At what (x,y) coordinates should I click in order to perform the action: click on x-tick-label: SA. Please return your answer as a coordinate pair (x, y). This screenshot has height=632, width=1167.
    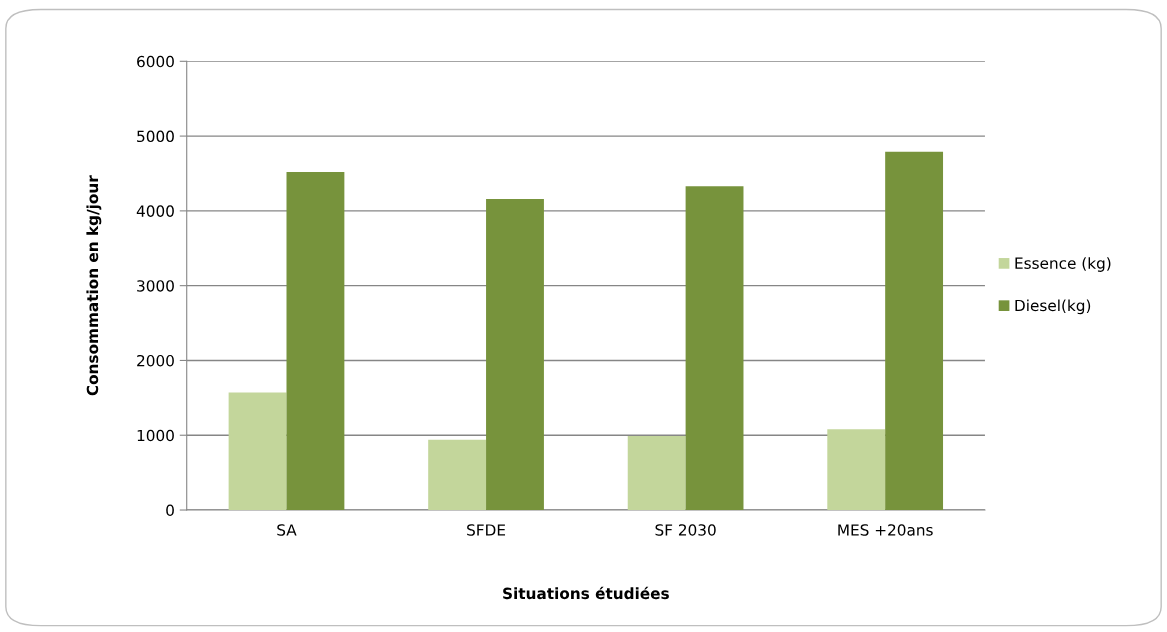
    Looking at the image, I should click on (287, 530).